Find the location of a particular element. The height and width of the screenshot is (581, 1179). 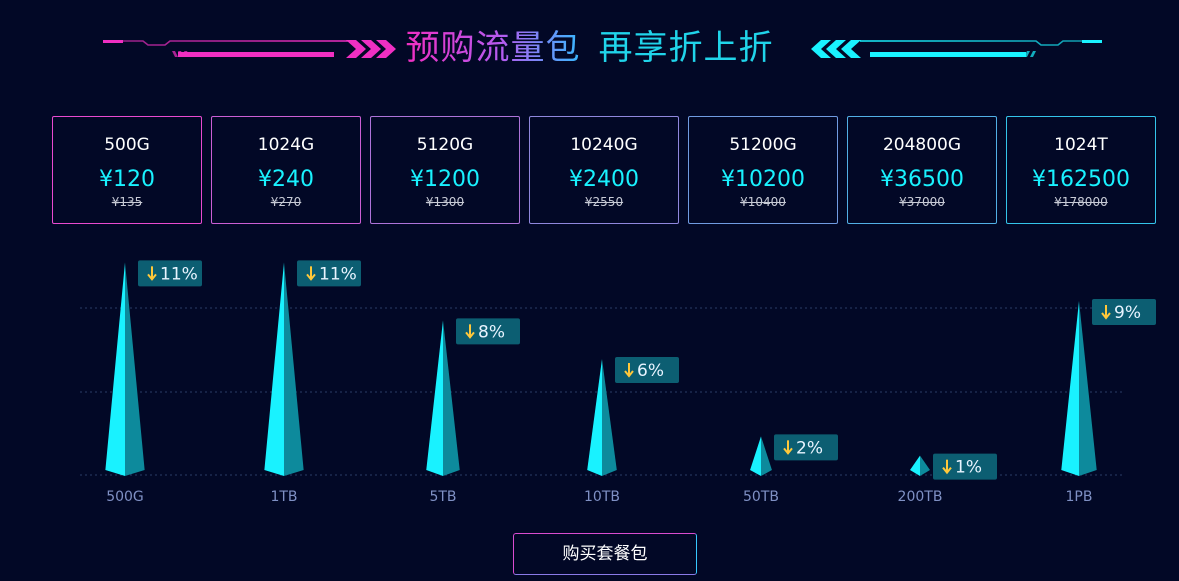

title-part2: 再享折上折 is located at coordinates (686, 48).